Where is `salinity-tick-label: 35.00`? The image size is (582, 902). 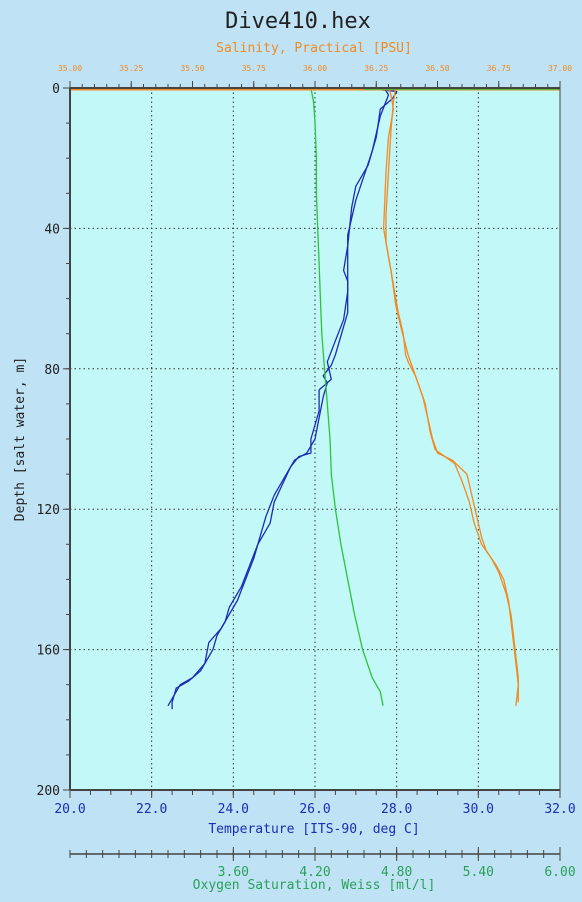
salinity-tick-label: 35.00 is located at coordinates (70, 68).